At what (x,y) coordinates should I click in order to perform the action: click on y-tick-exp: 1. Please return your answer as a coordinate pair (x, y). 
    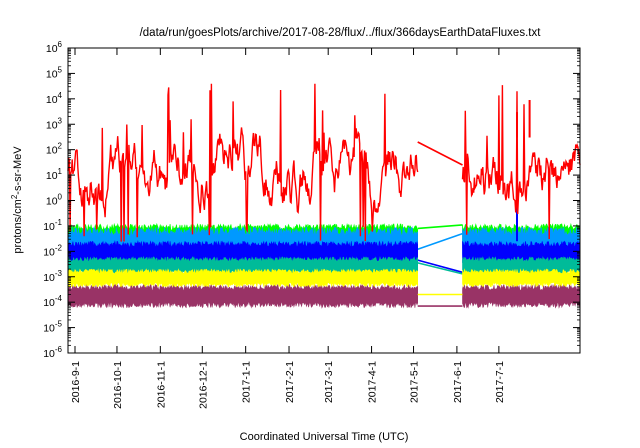
    Looking at the image, I should click on (60, 171).